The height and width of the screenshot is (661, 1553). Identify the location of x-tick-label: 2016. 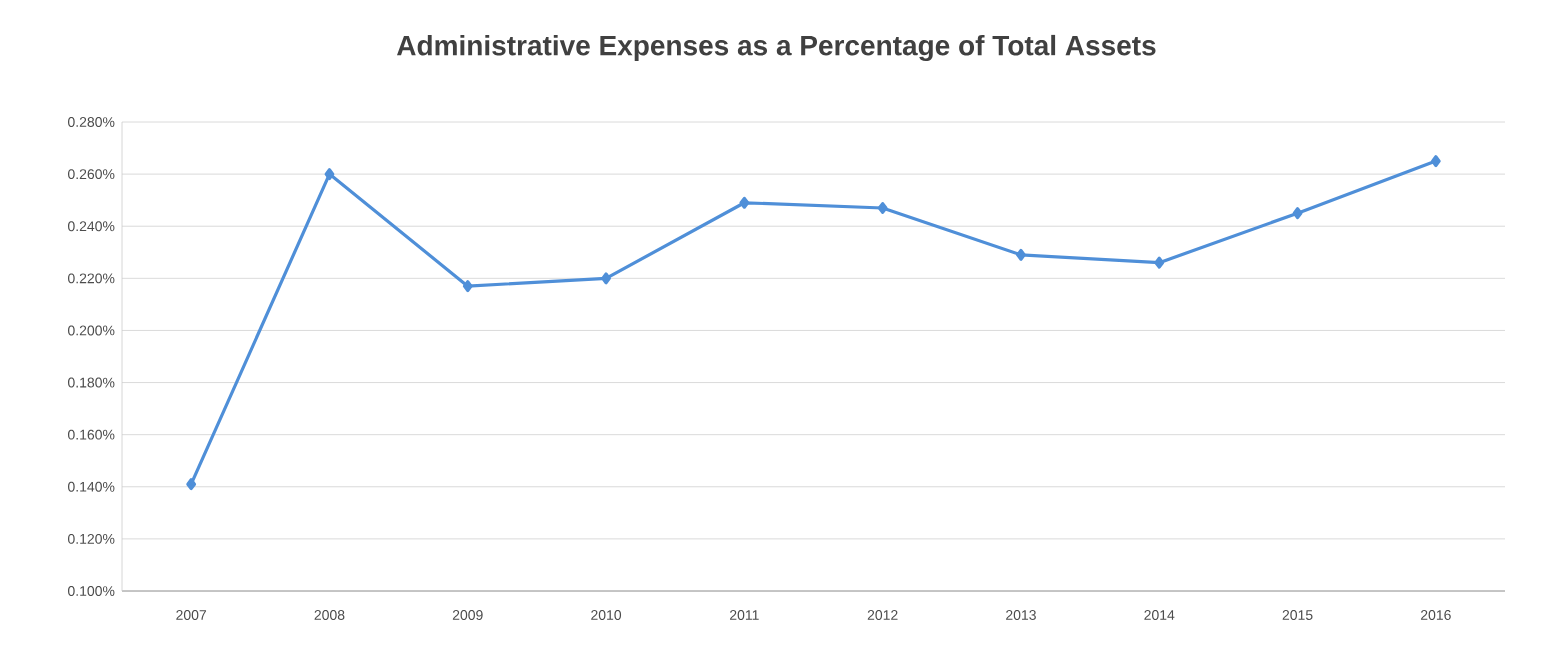
(1435, 615).